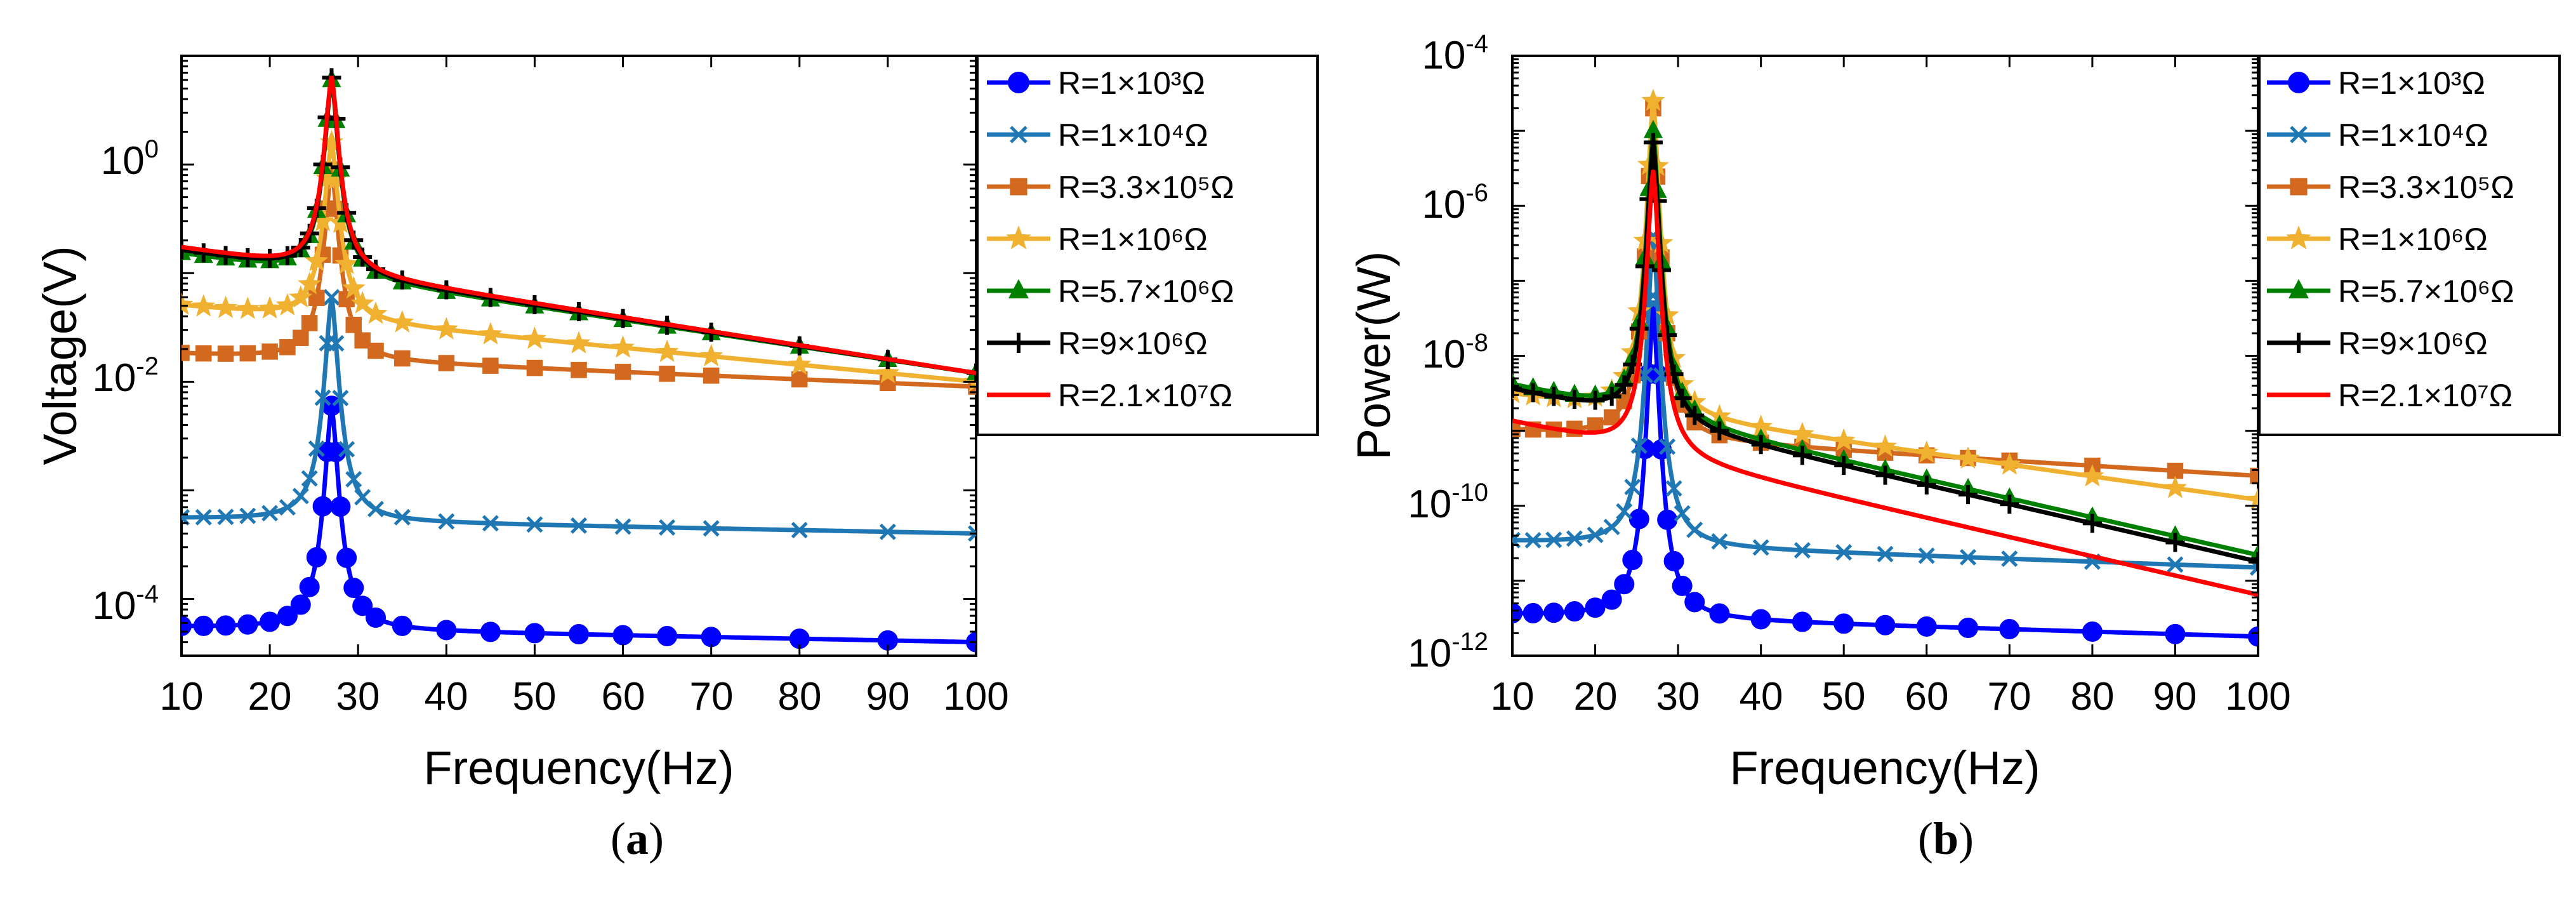  I want to click on legend-entry: R=2.1×10⁷Ω, so click(1109, 395).